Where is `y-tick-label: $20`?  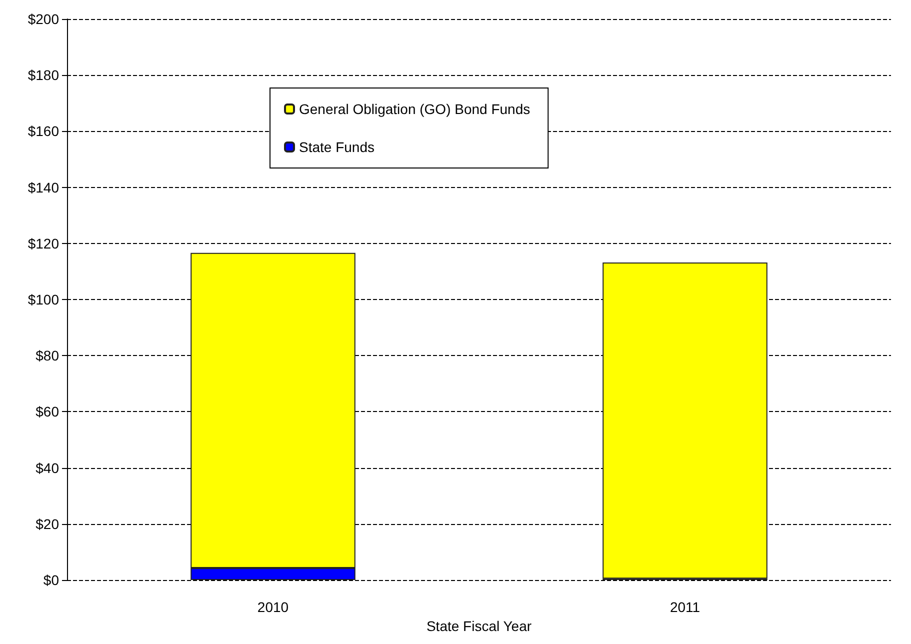 y-tick-label: $20 is located at coordinates (48, 524).